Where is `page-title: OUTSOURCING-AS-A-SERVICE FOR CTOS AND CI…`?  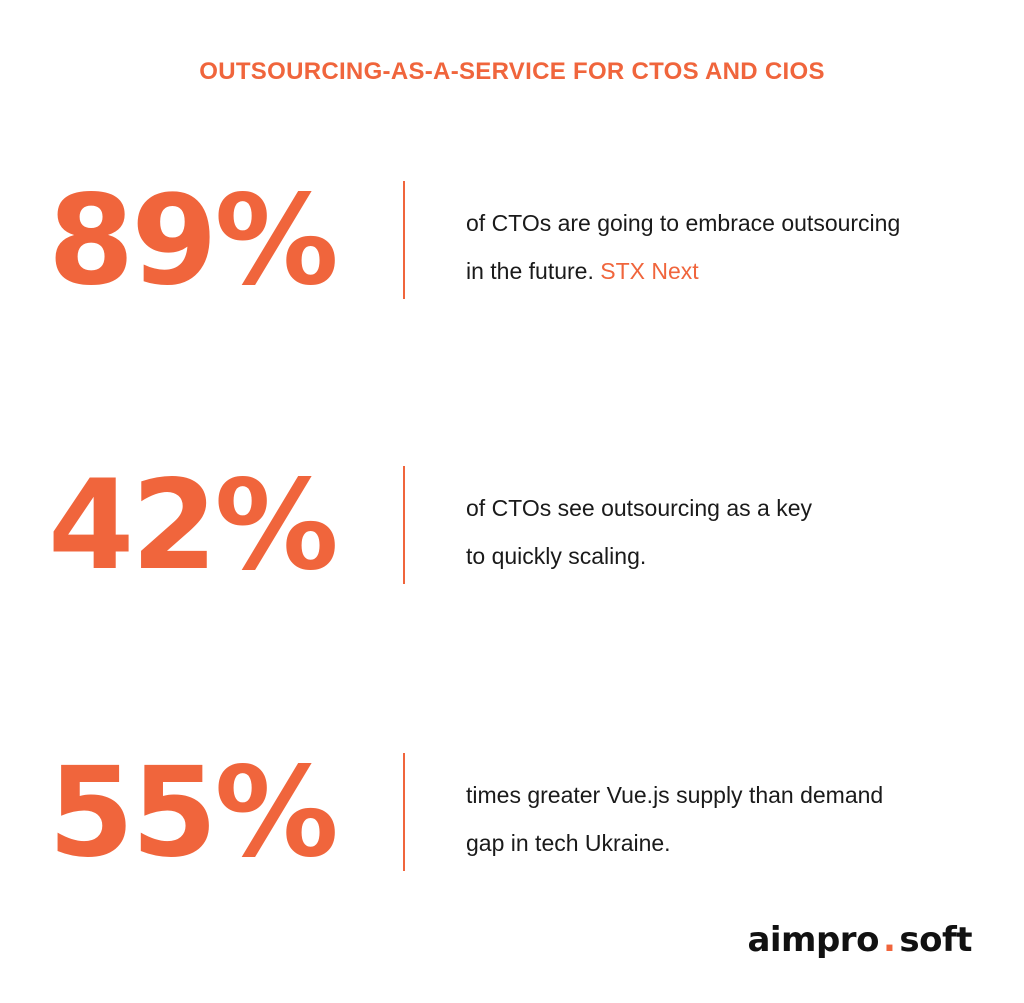
page-title: OUTSOURCING-AS-A-SERVICE FOR CTOS AND CI… is located at coordinates (512, 71).